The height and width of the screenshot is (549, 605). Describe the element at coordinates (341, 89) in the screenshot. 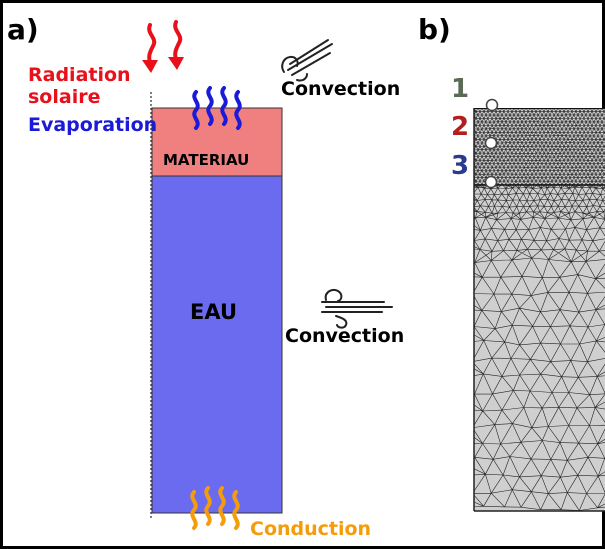

I see `convection-top-label: Convection` at that location.